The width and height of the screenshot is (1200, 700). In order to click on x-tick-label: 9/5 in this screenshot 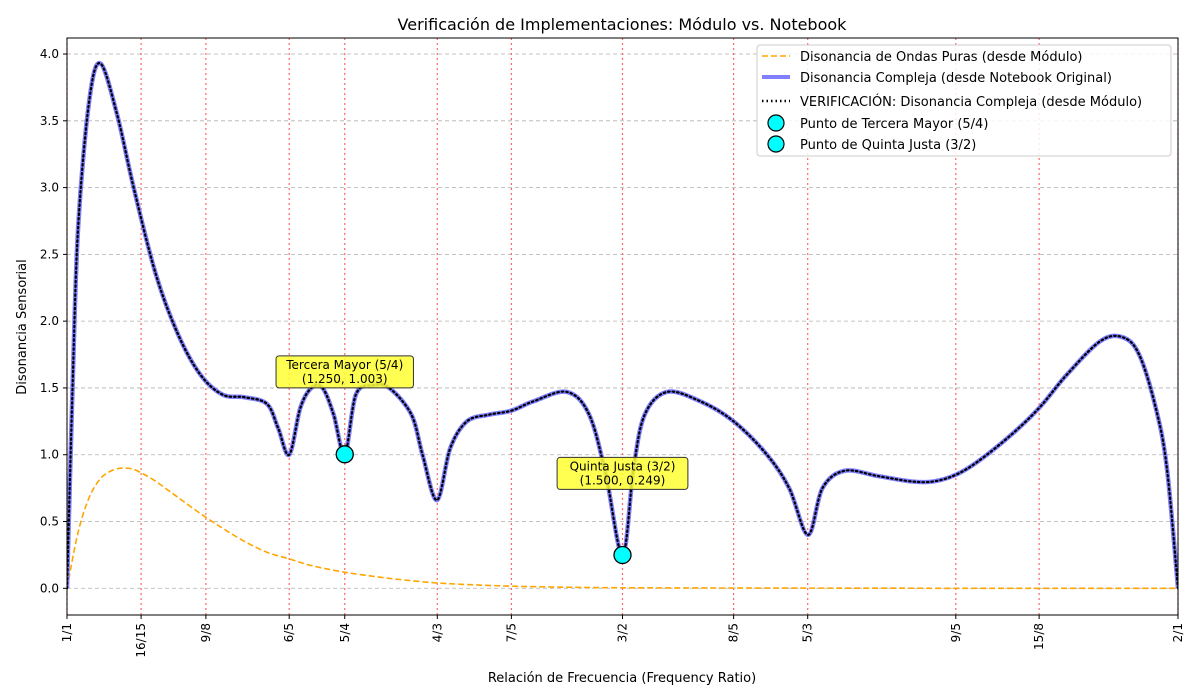, I will do `click(956, 632)`.